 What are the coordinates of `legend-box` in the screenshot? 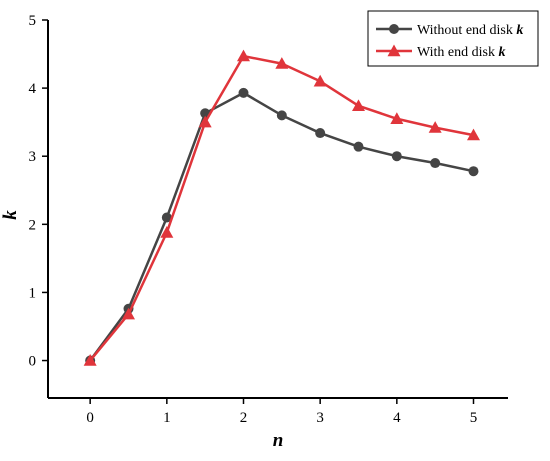 It's located at (453, 38).